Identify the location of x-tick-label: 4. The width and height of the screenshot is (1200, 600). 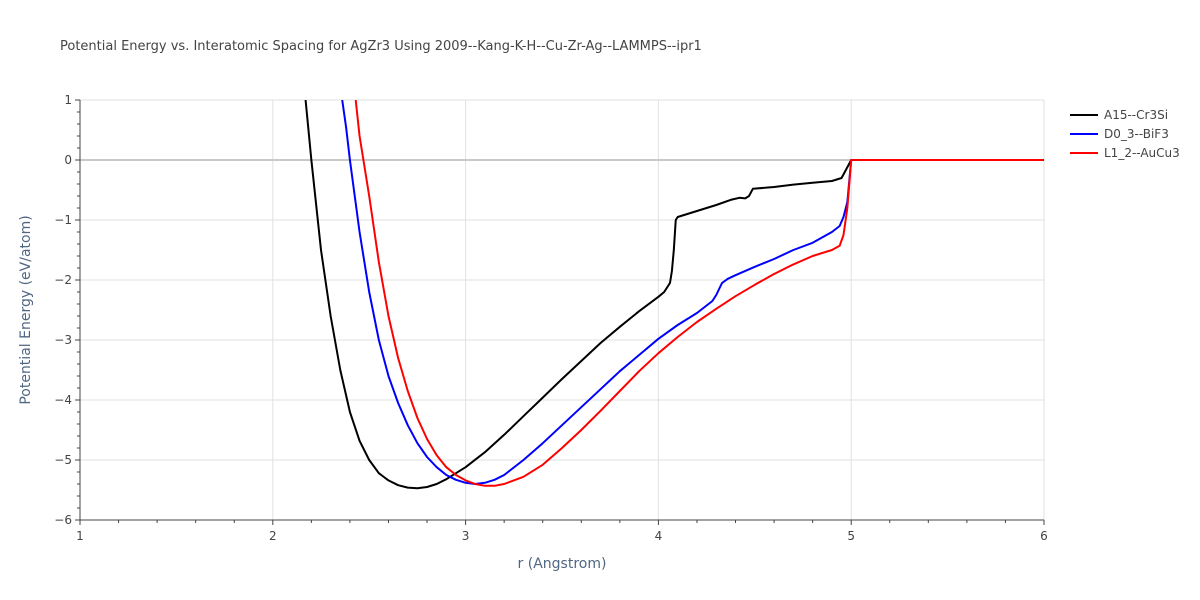
(659, 536).